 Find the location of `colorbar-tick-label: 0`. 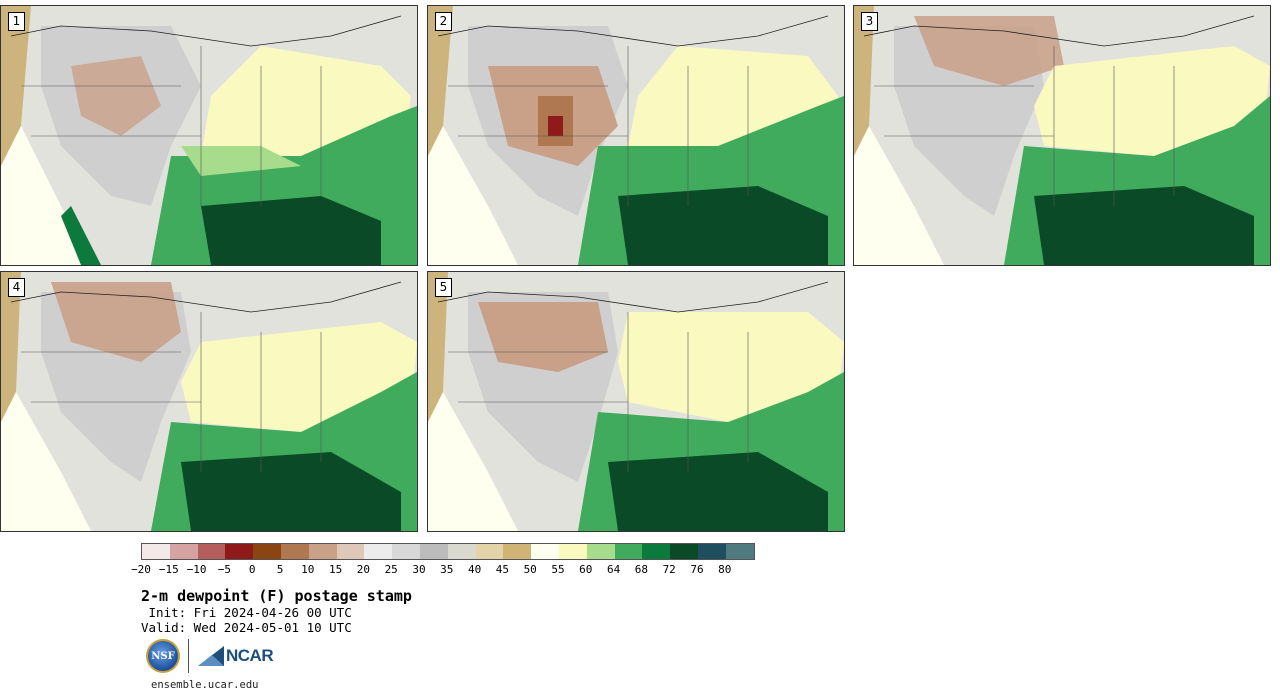

colorbar-tick-label: 0 is located at coordinates (252, 569).